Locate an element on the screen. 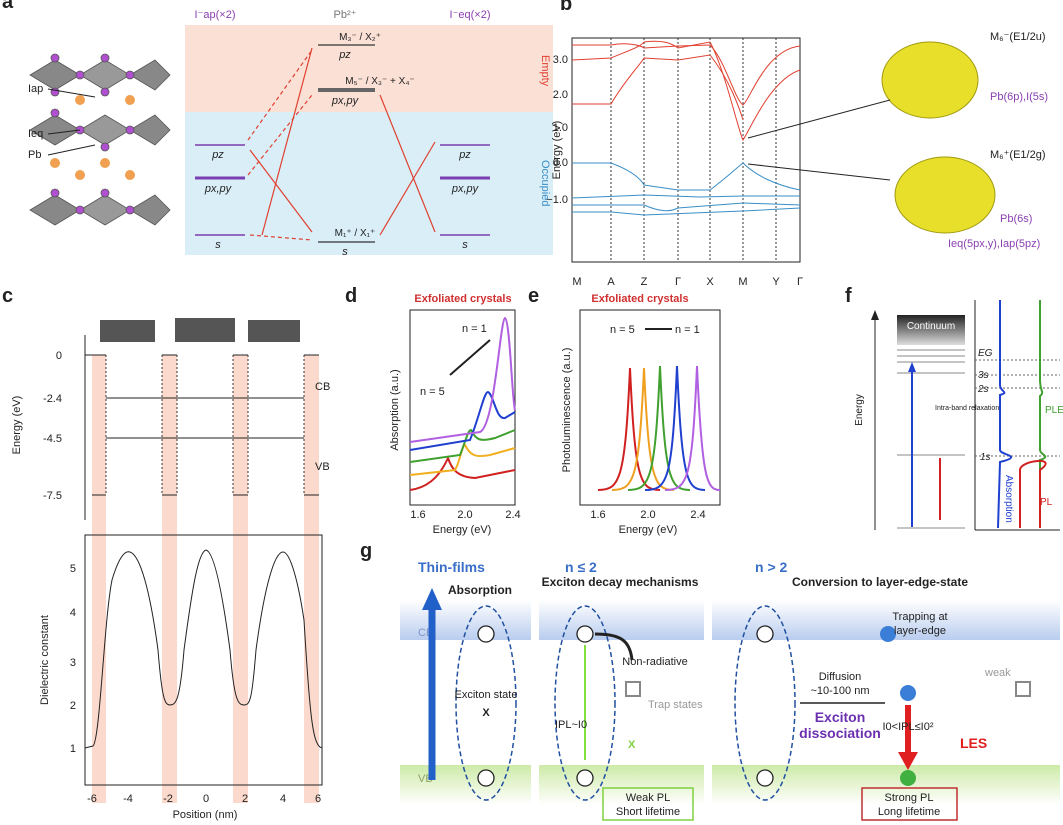  text-label: Iap is located at coordinates (35, 89).